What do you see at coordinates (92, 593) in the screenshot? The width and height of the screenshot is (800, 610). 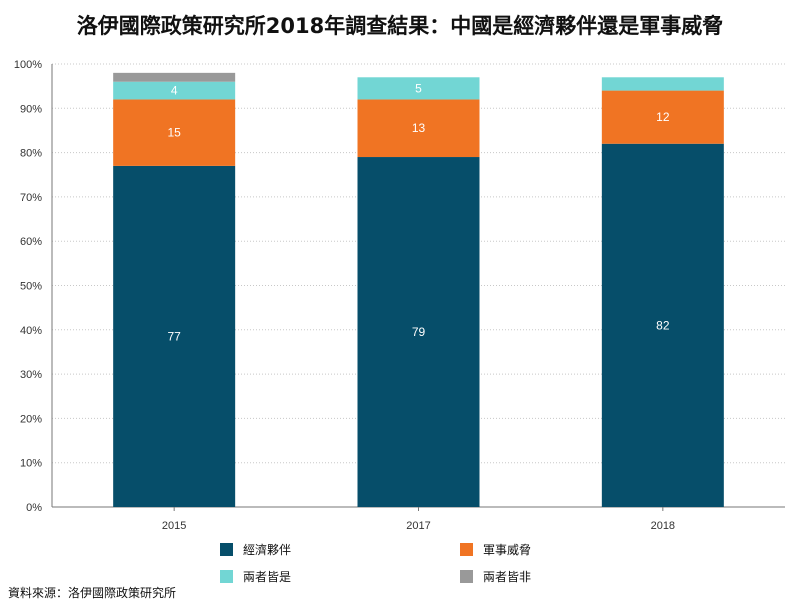 I see `source-note: 資料來源：洛伊國際政策研究所` at bounding box center [92, 593].